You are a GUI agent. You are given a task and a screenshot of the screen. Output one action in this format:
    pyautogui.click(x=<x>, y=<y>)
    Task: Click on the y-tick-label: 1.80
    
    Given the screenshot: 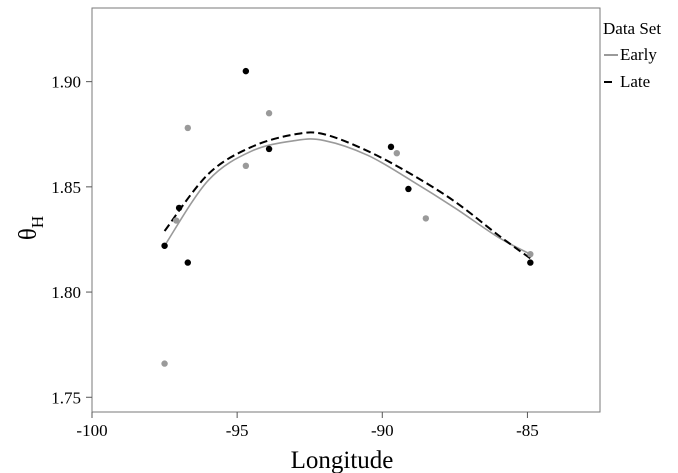 What is the action you would take?
    pyautogui.click(x=66, y=292)
    